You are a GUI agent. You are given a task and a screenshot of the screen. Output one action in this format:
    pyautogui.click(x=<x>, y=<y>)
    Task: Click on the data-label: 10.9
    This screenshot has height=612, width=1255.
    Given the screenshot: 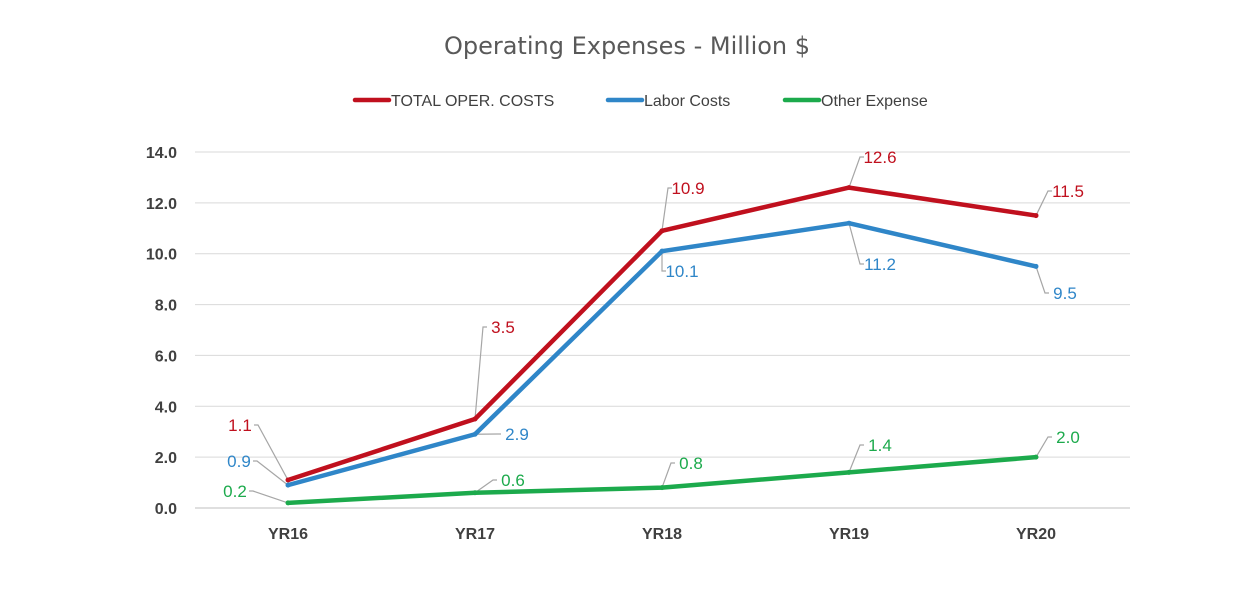 What is the action you would take?
    pyautogui.click(x=687, y=188)
    